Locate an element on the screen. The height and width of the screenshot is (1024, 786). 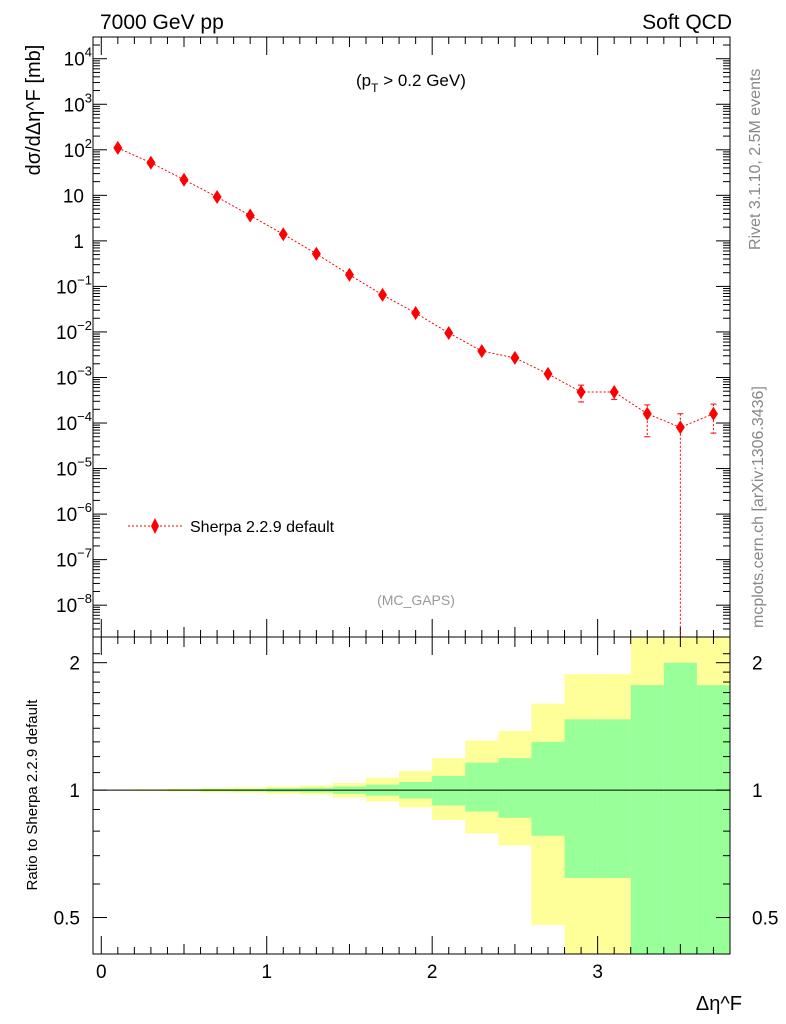
ratio-band-1σ-bin-14 is located at coordinates (581, 798).